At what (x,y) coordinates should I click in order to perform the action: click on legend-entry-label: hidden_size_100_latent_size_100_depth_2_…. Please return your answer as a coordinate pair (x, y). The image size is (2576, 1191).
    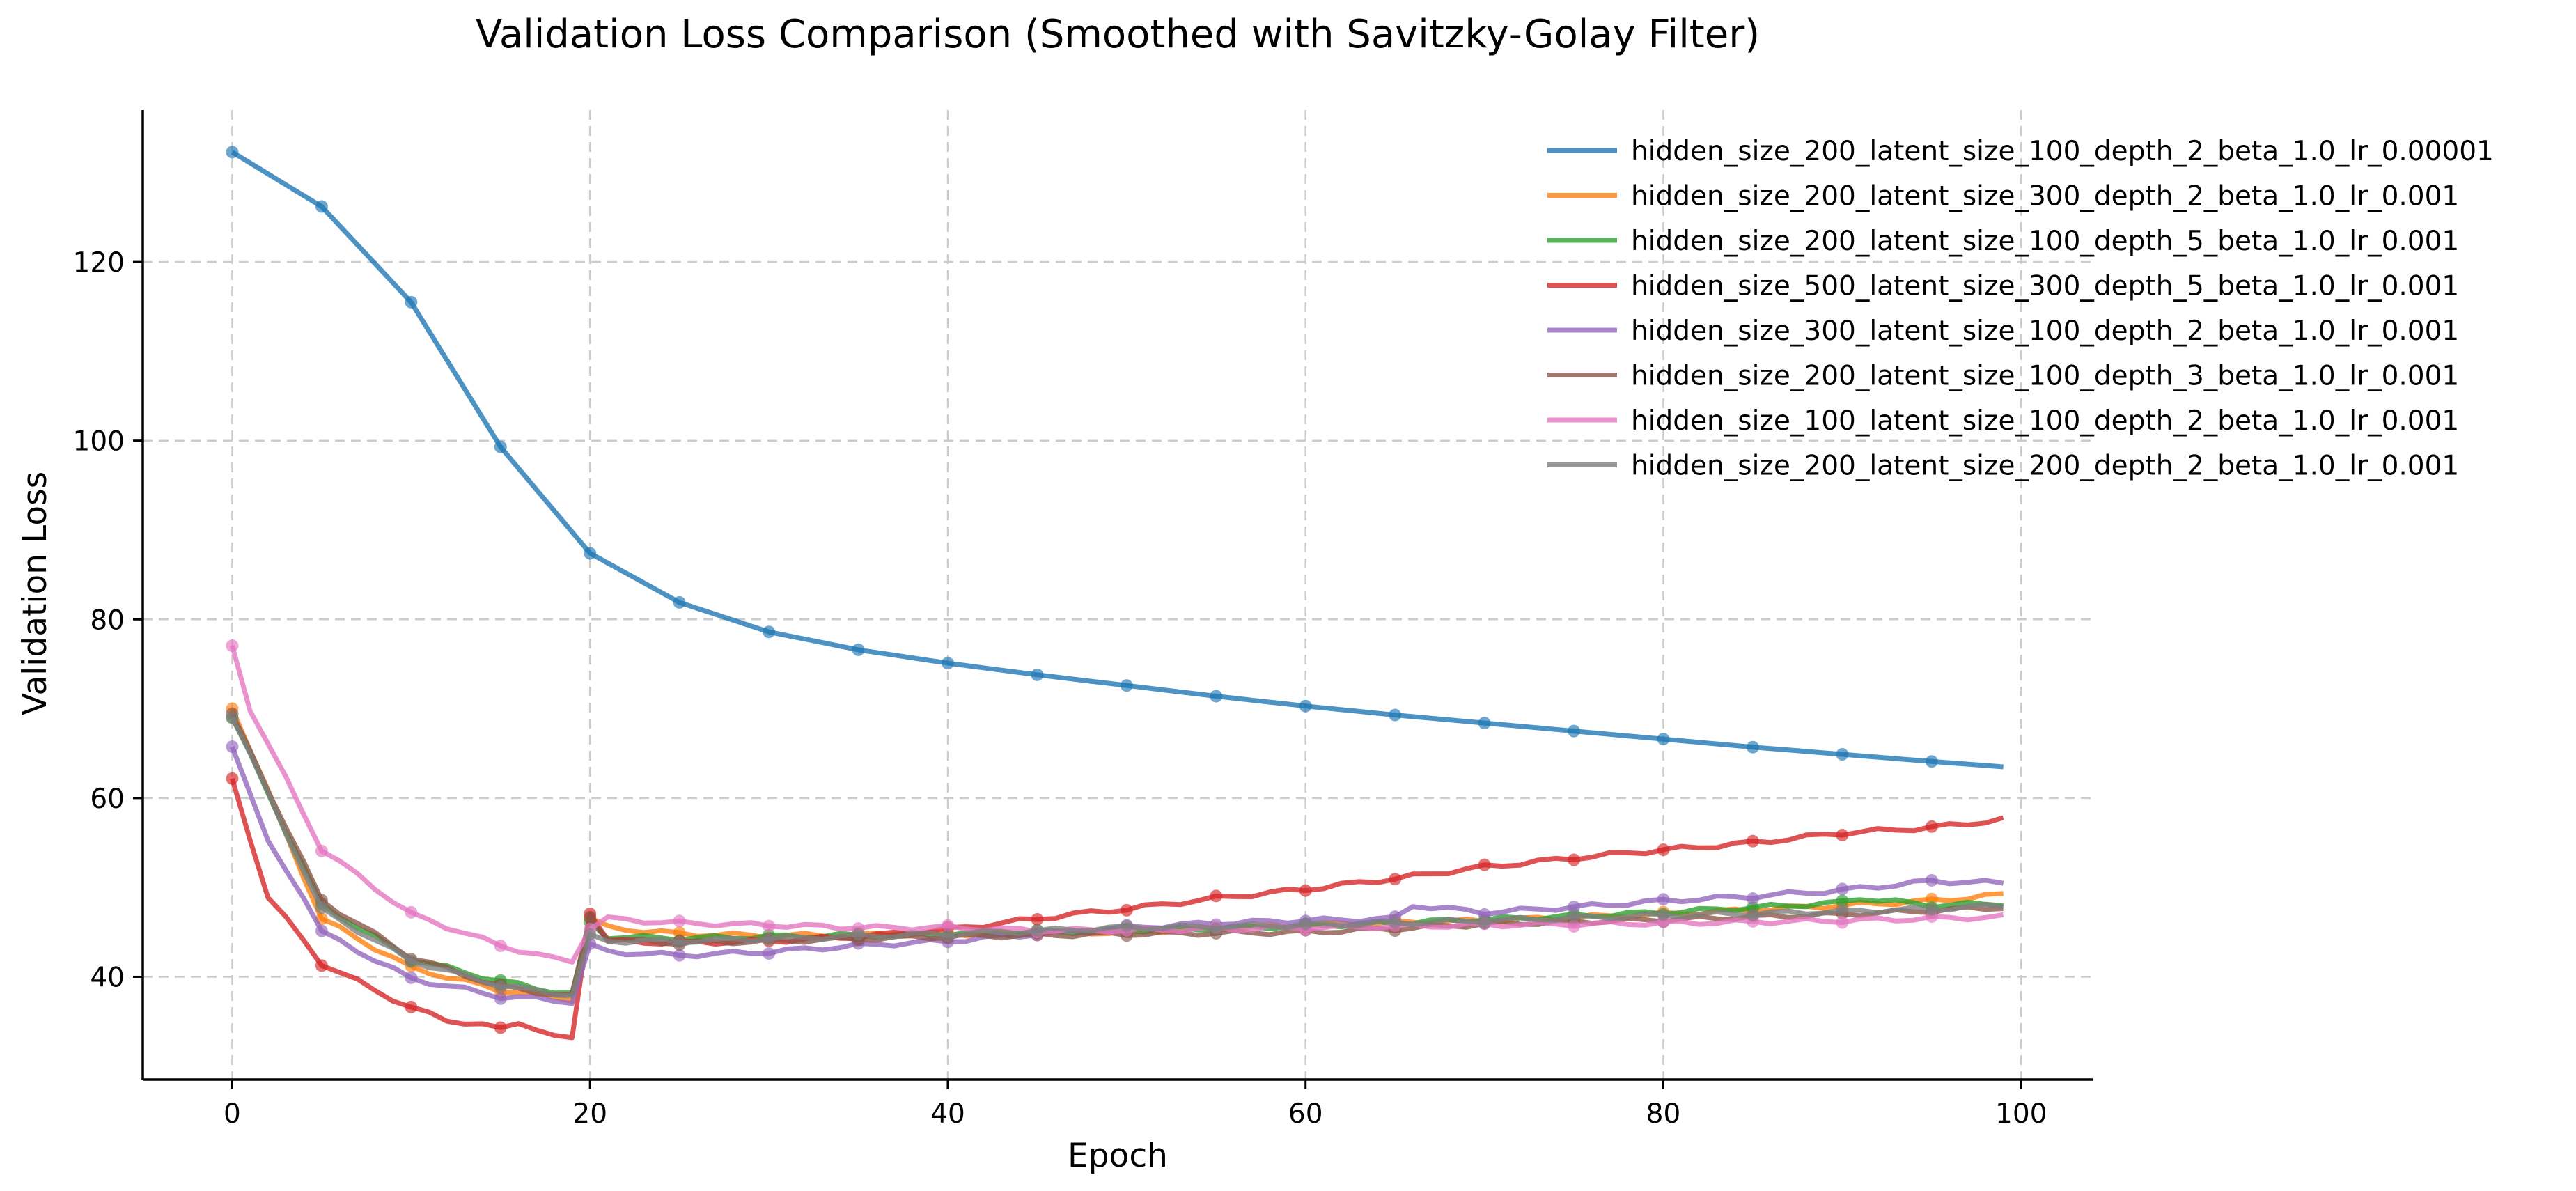
    Looking at the image, I should click on (2045, 421).